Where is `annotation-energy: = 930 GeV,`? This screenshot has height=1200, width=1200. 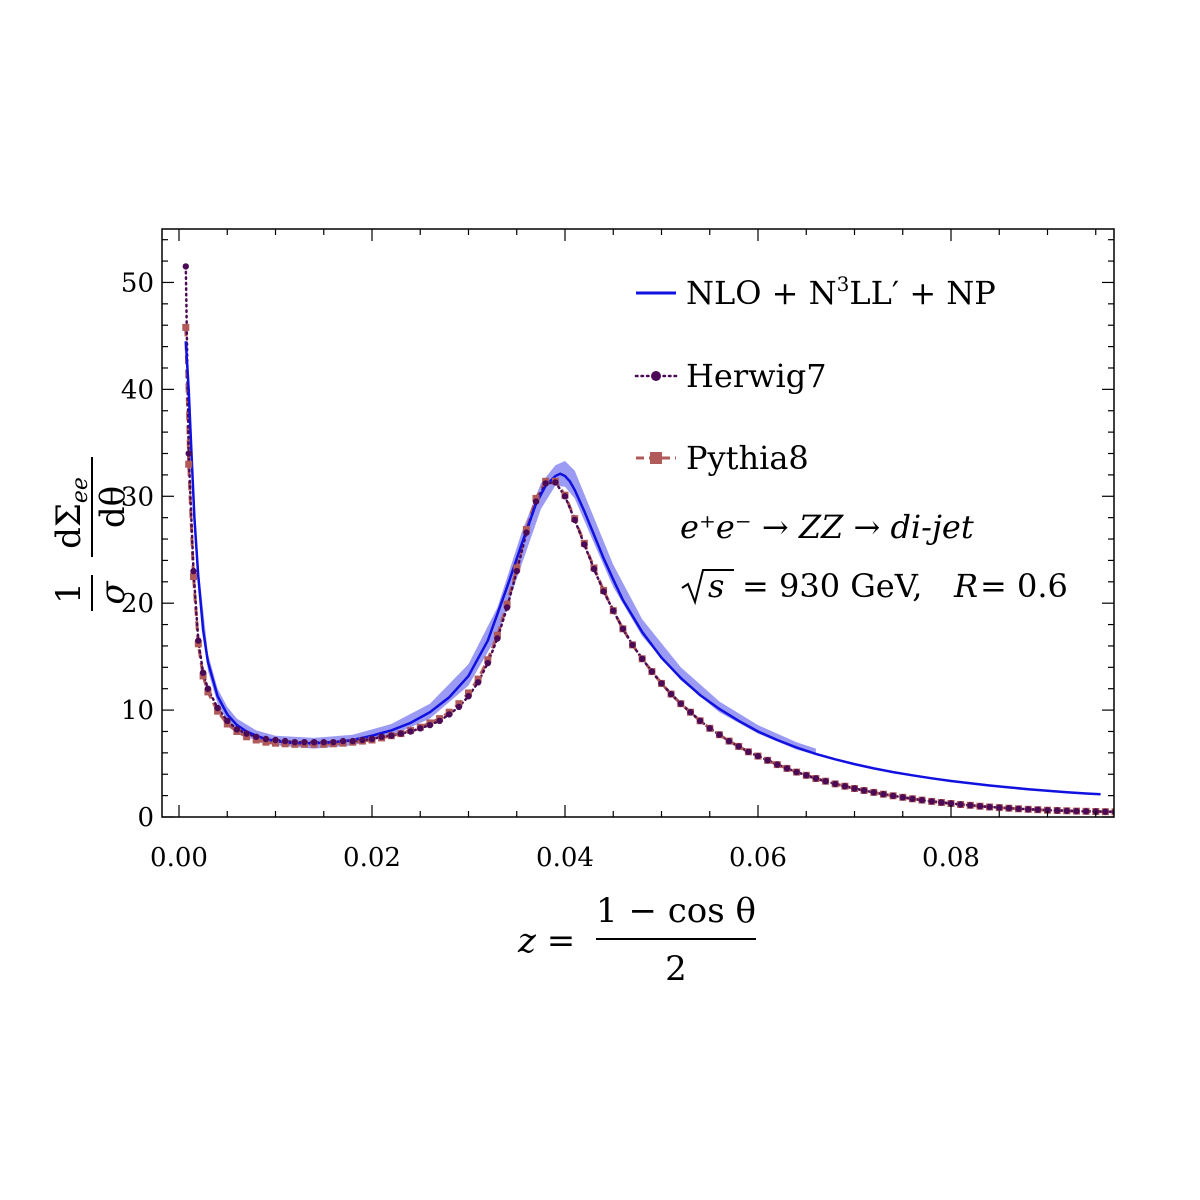 annotation-energy: = 930 GeV, is located at coordinates (832, 586).